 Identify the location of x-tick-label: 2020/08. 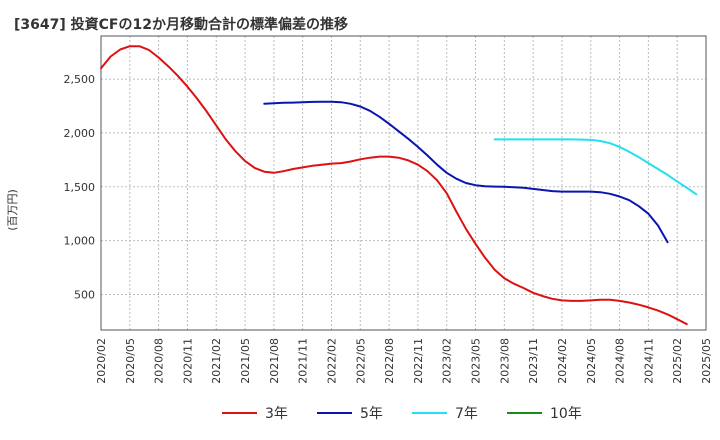
(159, 361).